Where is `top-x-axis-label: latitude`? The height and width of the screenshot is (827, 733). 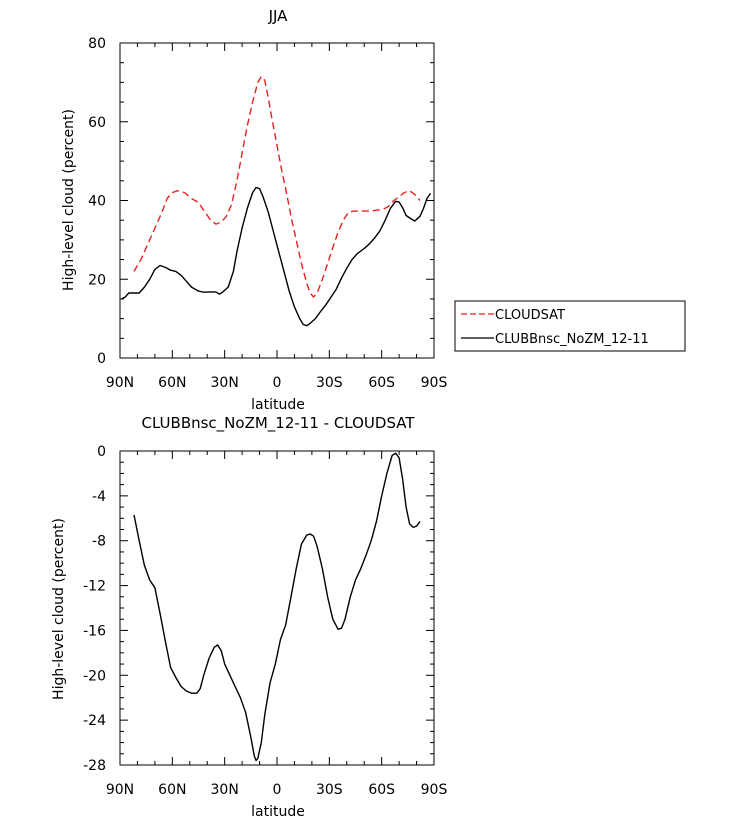 top-x-axis-label: latitude is located at coordinates (278, 405).